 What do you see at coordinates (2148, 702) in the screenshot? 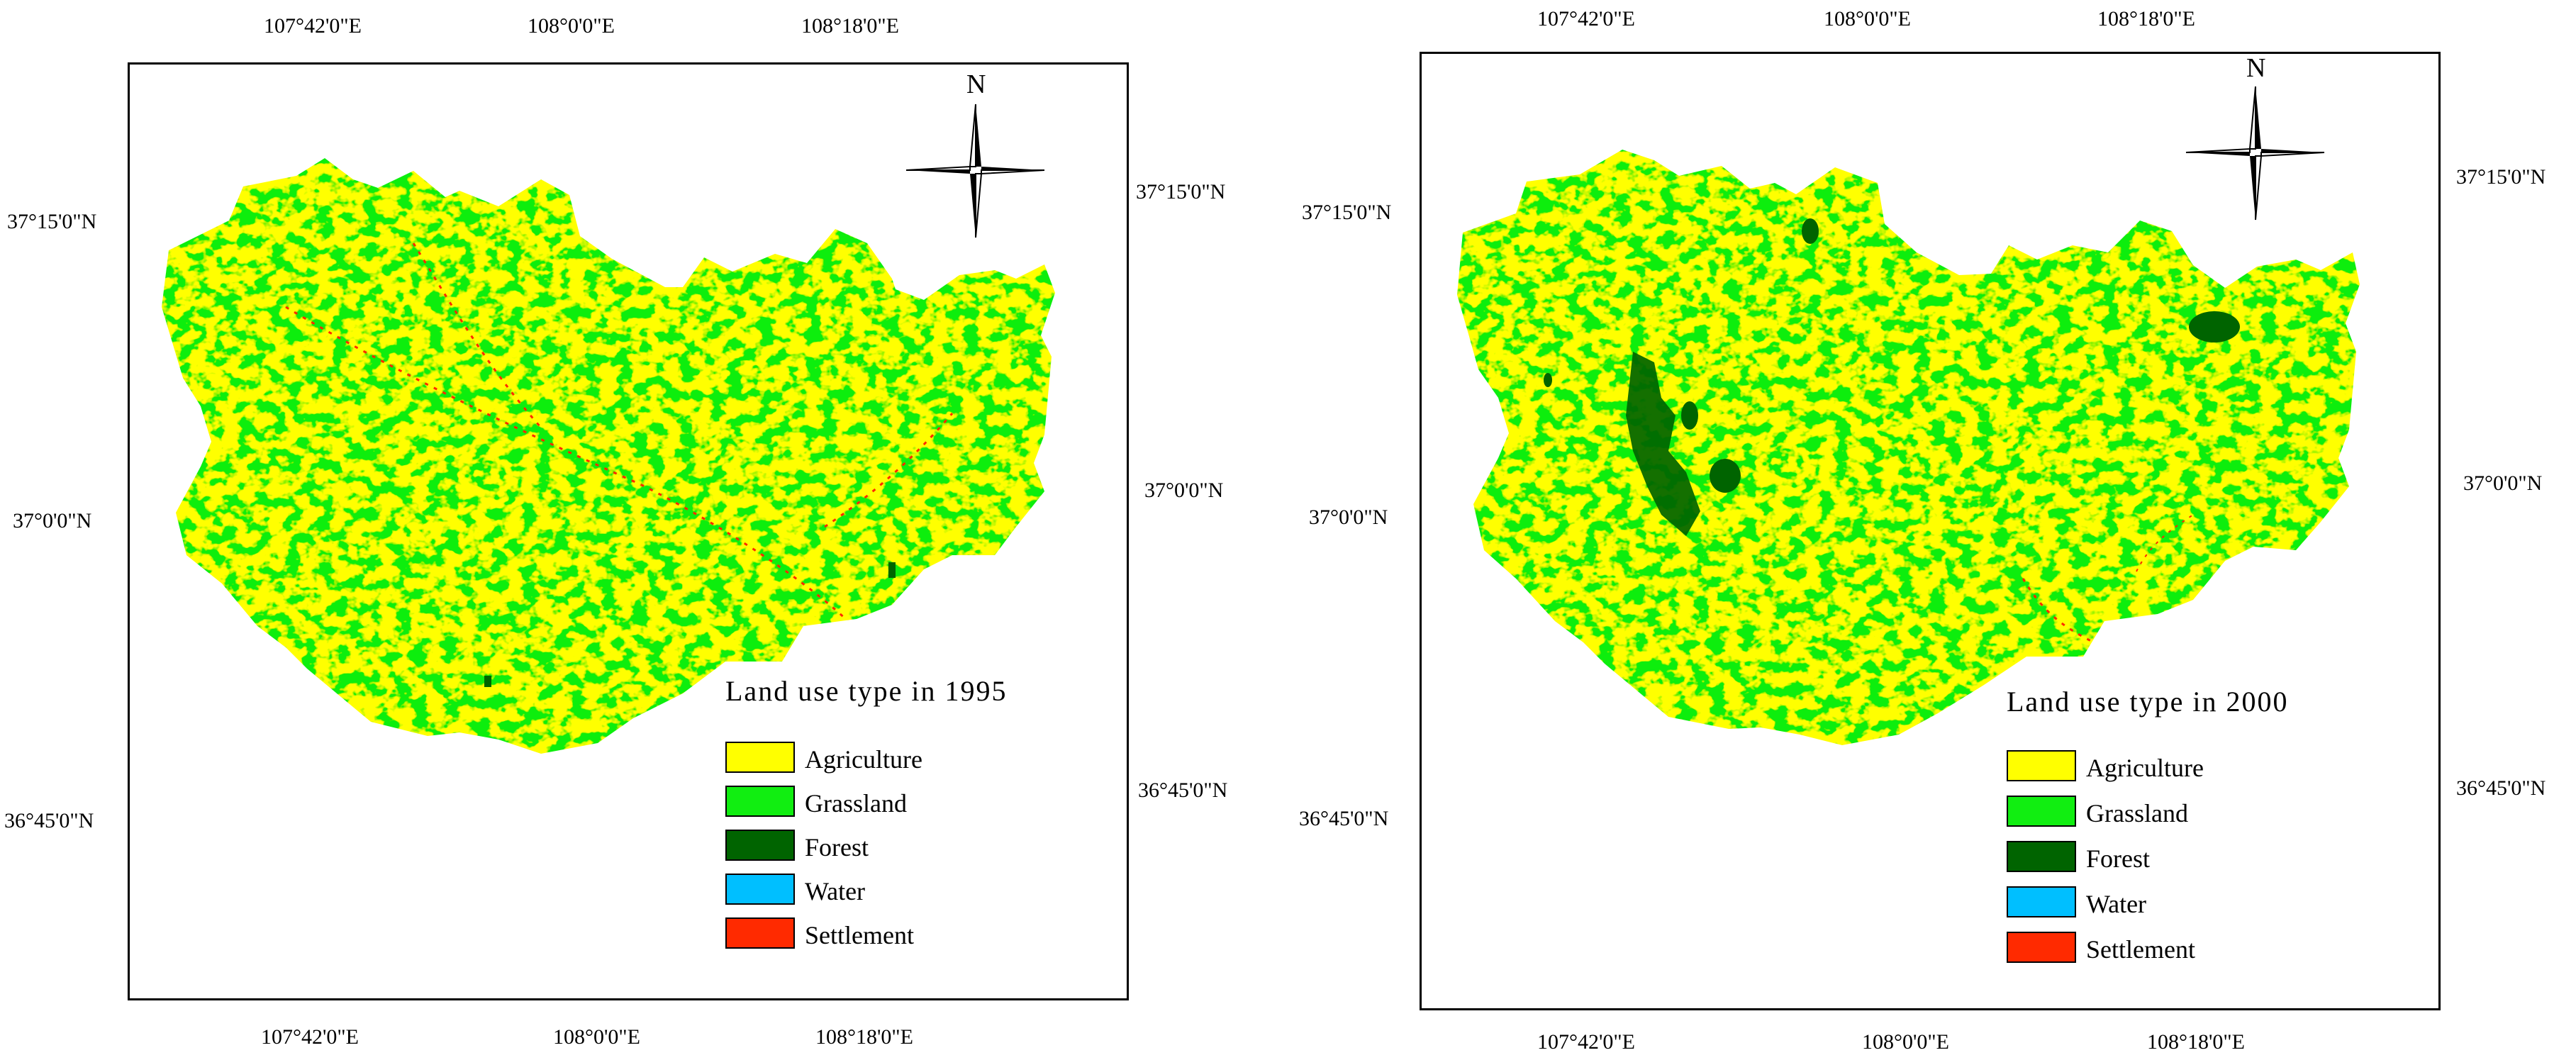
I see `legend-title: Land use type in 2000` at bounding box center [2148, 702].